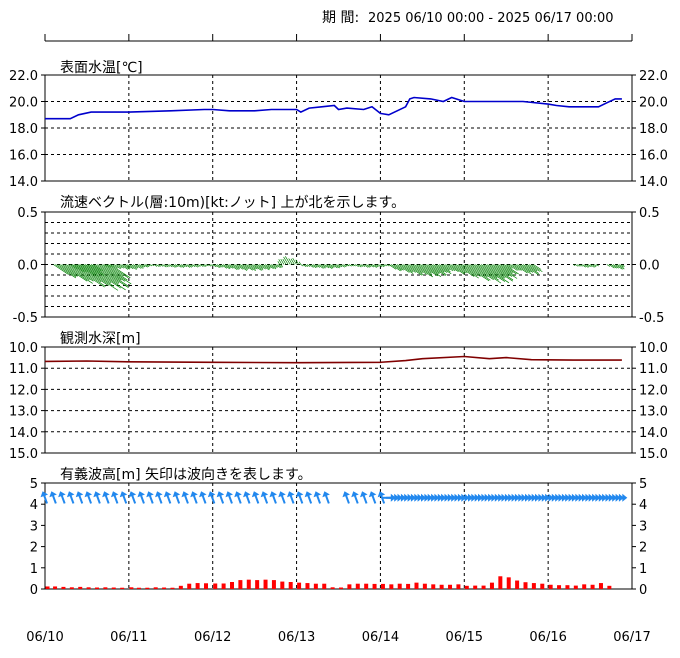 The height and width of the screenshot is (658, 680). What do you see at coordinates (34, 505) in the screenshot?
I see `y-tick-label-left: 4` at bounding box center [34, 505].